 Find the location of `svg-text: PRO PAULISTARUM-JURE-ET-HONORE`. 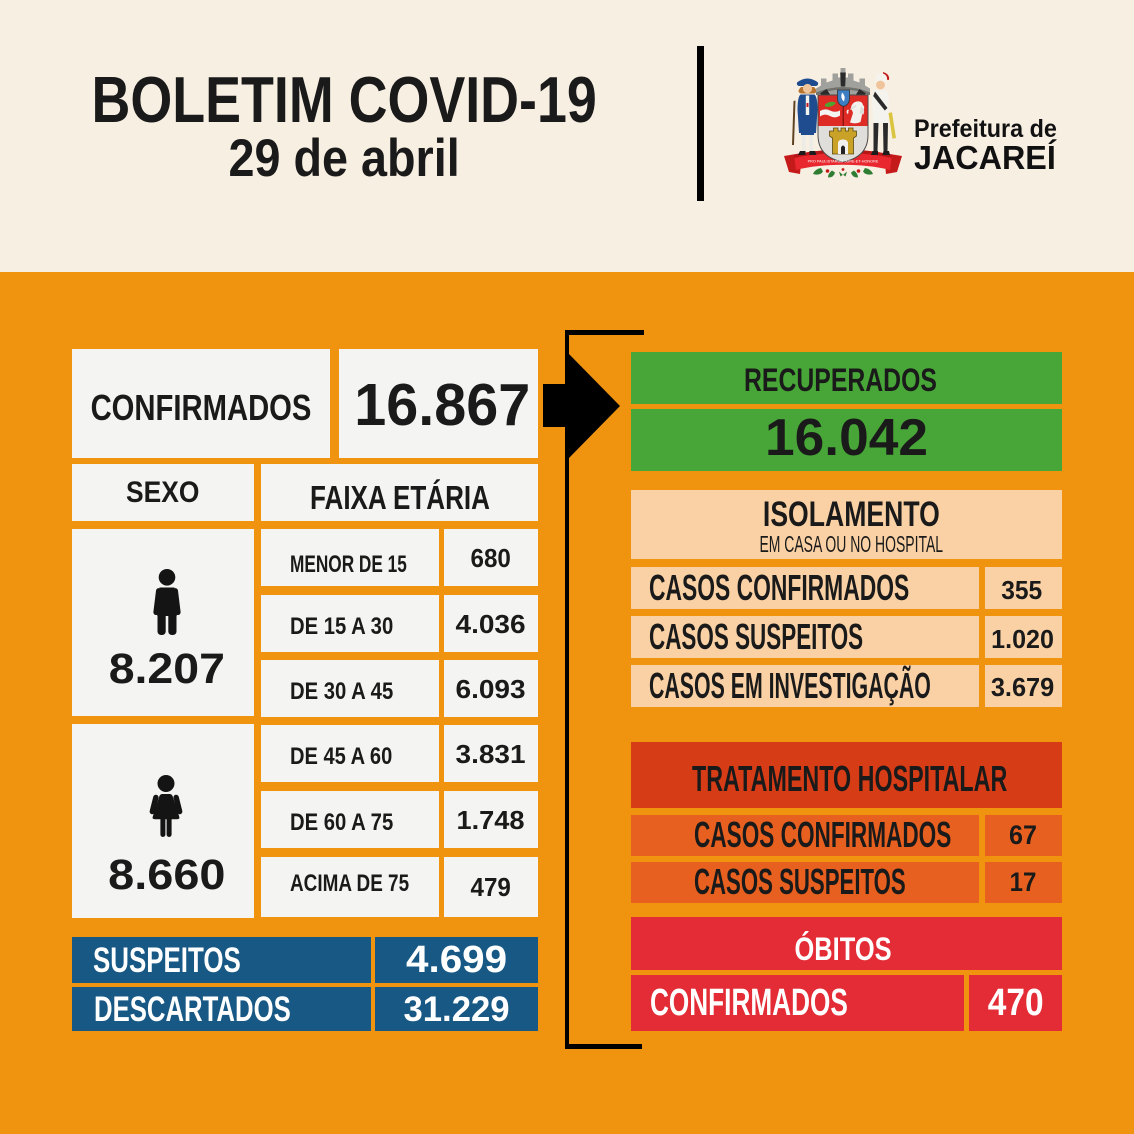

svg-text: PRO PAULISTARUM-JURE-ET-HONORE is located at coordinates (843, 162).